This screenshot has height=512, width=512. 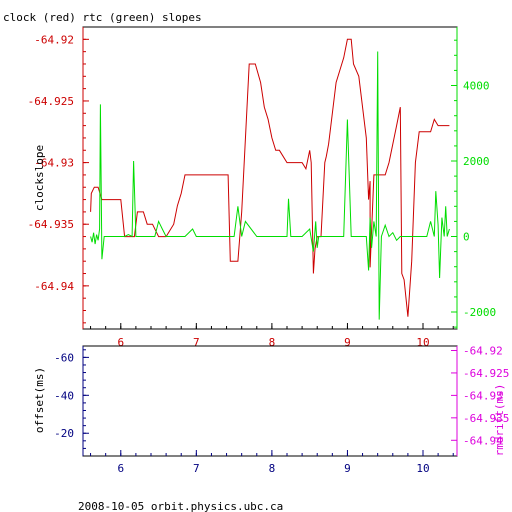 What do you see at coordinates (120, 468) in the screenshot?
I see `bottom-x-tick-label: 6` at bounding box center [120, 468].